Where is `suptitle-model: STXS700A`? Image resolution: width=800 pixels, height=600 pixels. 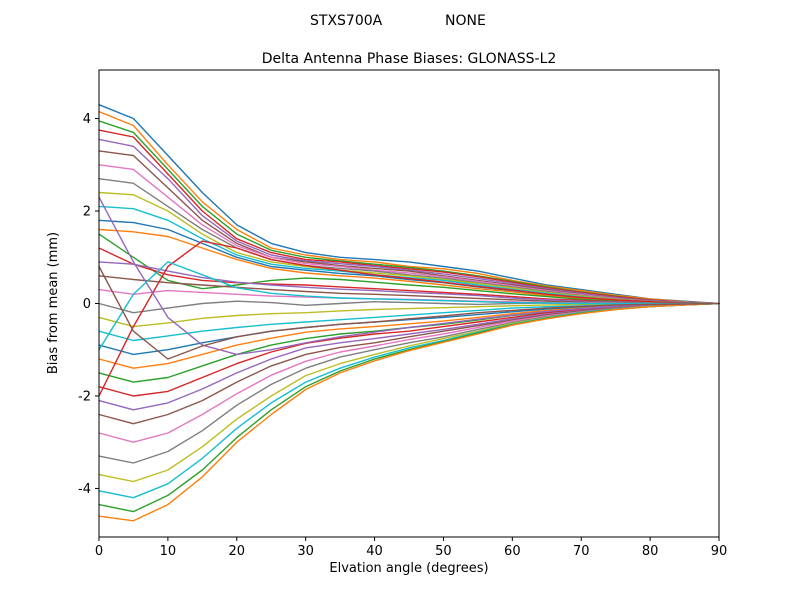 suptitle-model: STXS700A is located at coordinates (346, 21).